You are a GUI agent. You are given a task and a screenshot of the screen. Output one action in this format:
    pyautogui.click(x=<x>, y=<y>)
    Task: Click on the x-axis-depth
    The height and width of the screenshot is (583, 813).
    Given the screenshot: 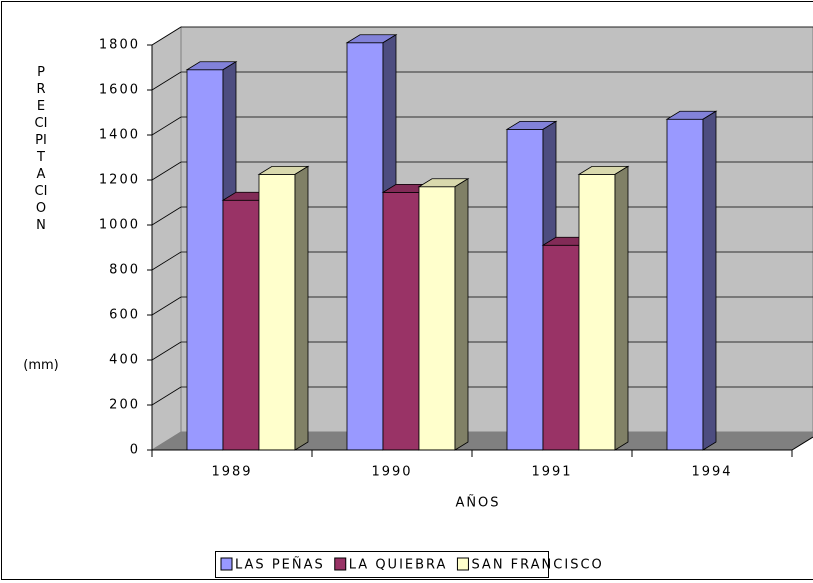 What is the action you would take?
    pyautogui.click(x=802, y=443)
    